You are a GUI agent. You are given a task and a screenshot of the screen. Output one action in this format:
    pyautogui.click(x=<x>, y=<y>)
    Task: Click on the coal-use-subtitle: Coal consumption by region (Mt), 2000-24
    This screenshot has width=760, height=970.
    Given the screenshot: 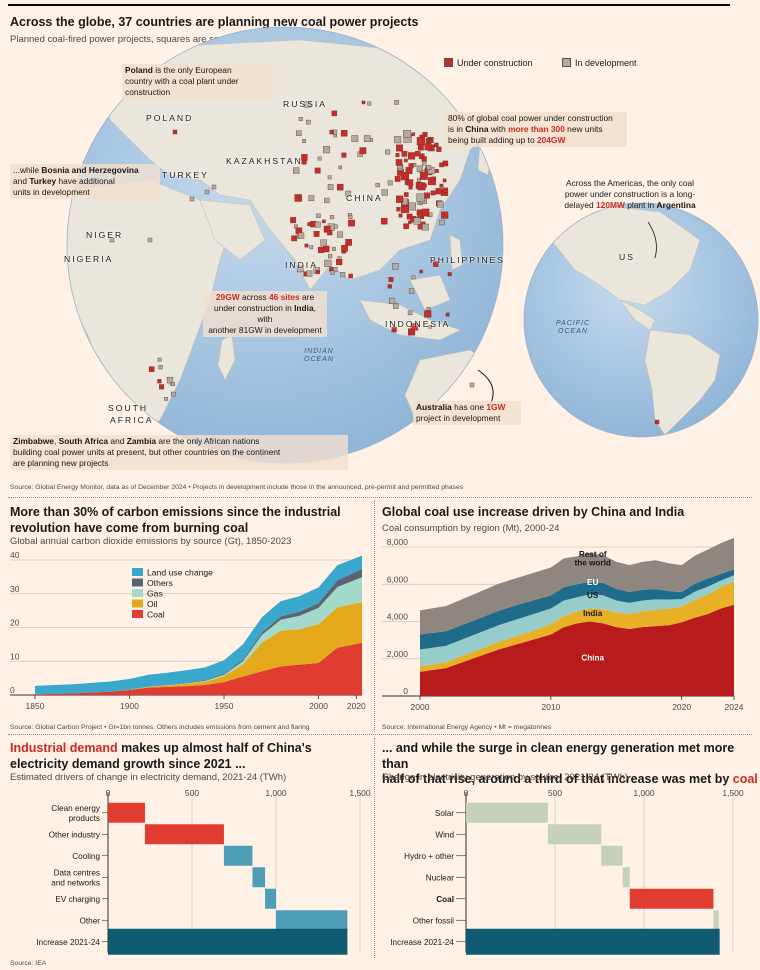 What is the action you would take?
    pyautogui.click(x=471, y=528)
    